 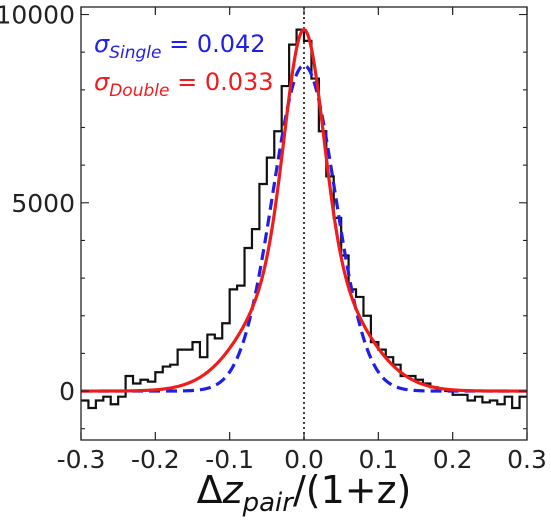 What do you see at coordinates (378, 459) in the screenshot?
I see `x-tick-label: 0.1` at bounding box center [378, 459].